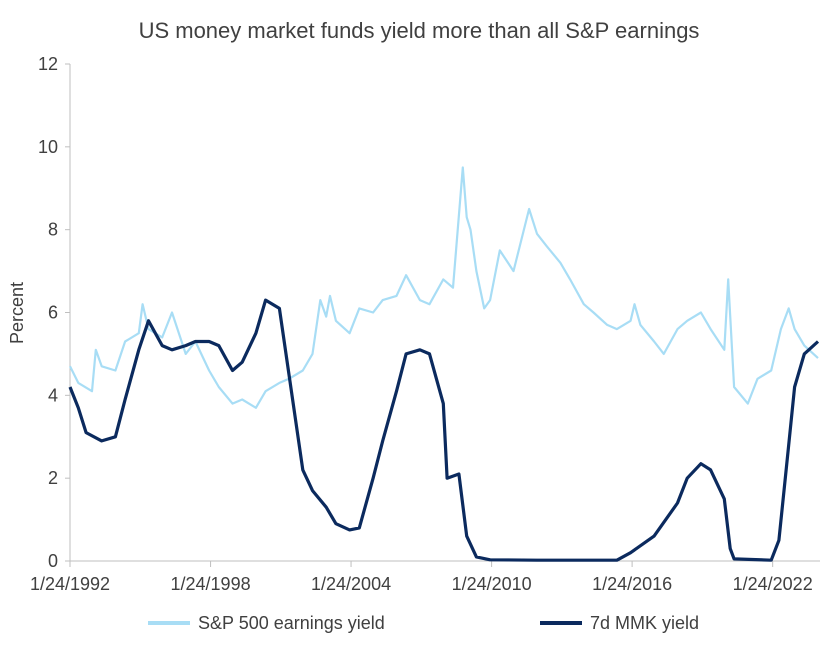 The height and width of the screenshot is (655, 839). What do you see at coordinates (632, 584) in the screenshot?
I see `x-tick-label: 1/24/2016` at bounding box center [632, 584].